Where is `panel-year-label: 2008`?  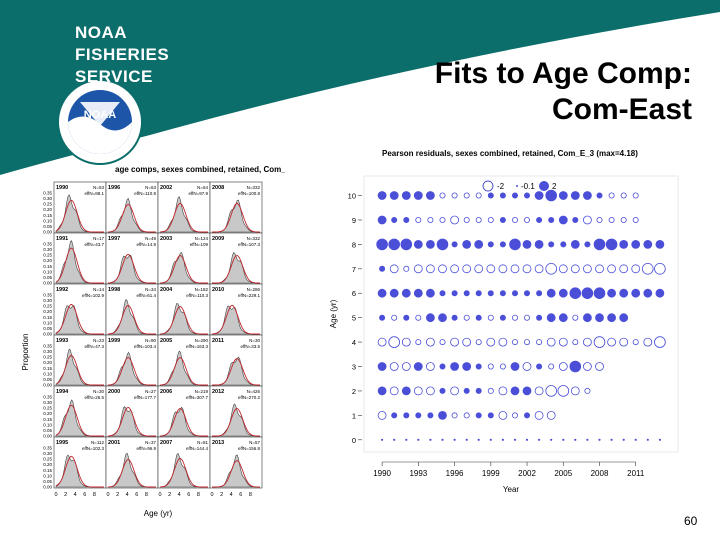 panel-year-label: 2008 is located at coordinates (218, 188).